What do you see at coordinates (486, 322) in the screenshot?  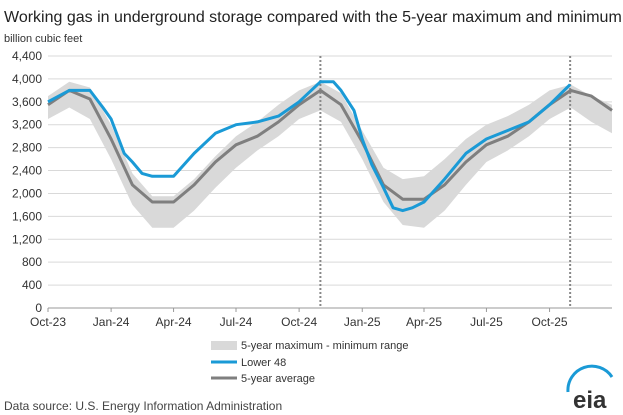 I see `x-tick-label-Jul-25: Jul-25` at bounding box center [486, 322].